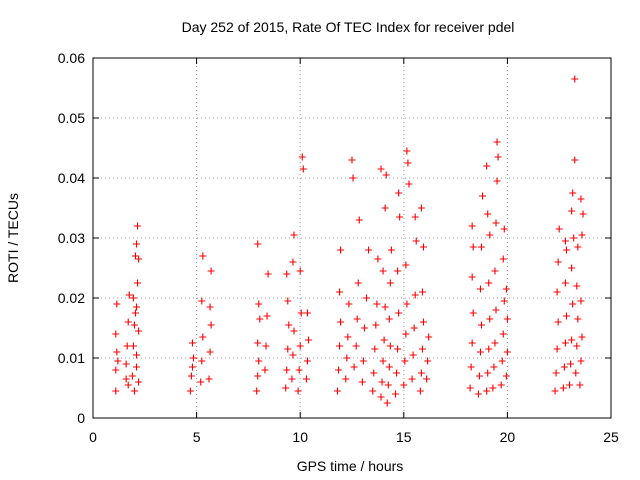 This screenshot has width=640, height=480. Describe the element at coordinates (71, 238) in the screenshot. I see `y-tick-label: 0.03` at that location.